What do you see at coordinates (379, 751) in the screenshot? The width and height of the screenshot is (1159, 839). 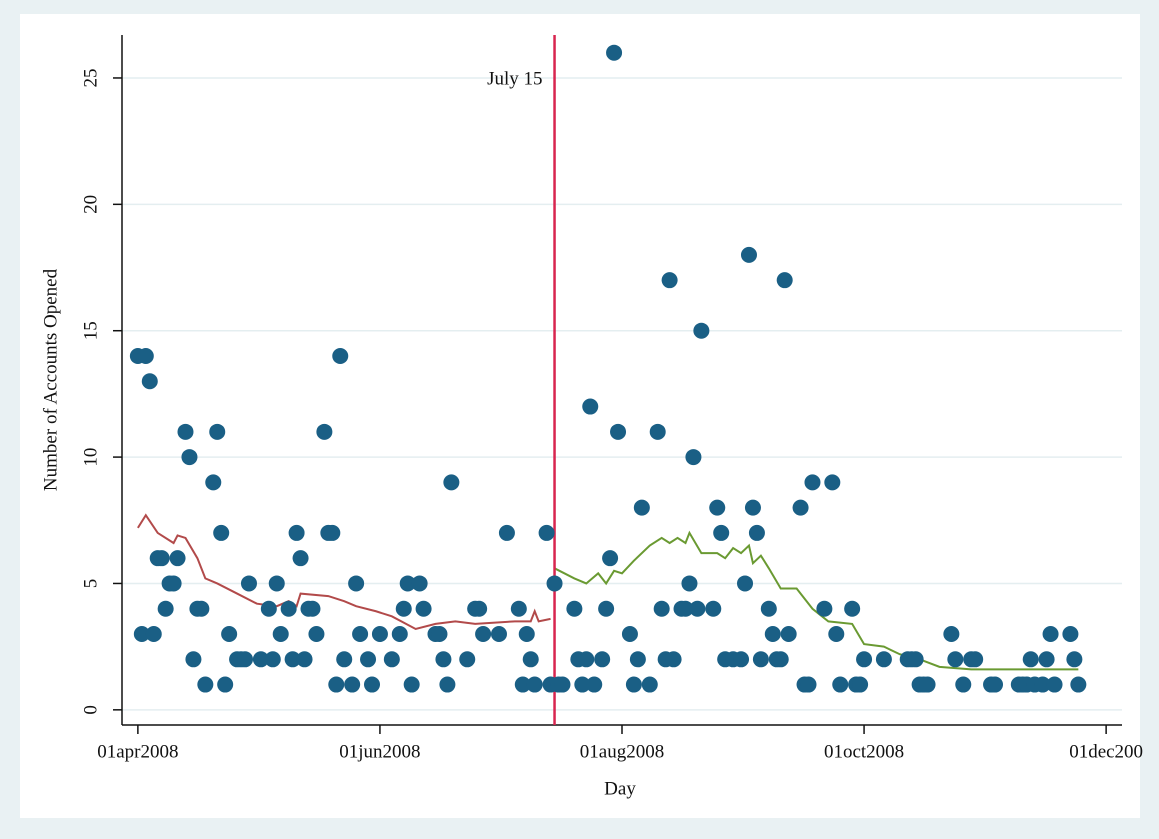 I see `x-tick-label: 01jun2008` at bounding box center [379, 751].